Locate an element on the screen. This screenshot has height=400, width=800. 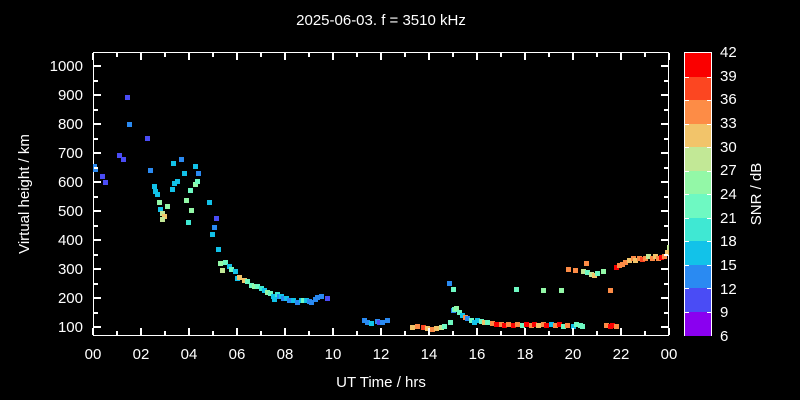
colorbar-tick-label: 9 is located at coordinates (724, 313).